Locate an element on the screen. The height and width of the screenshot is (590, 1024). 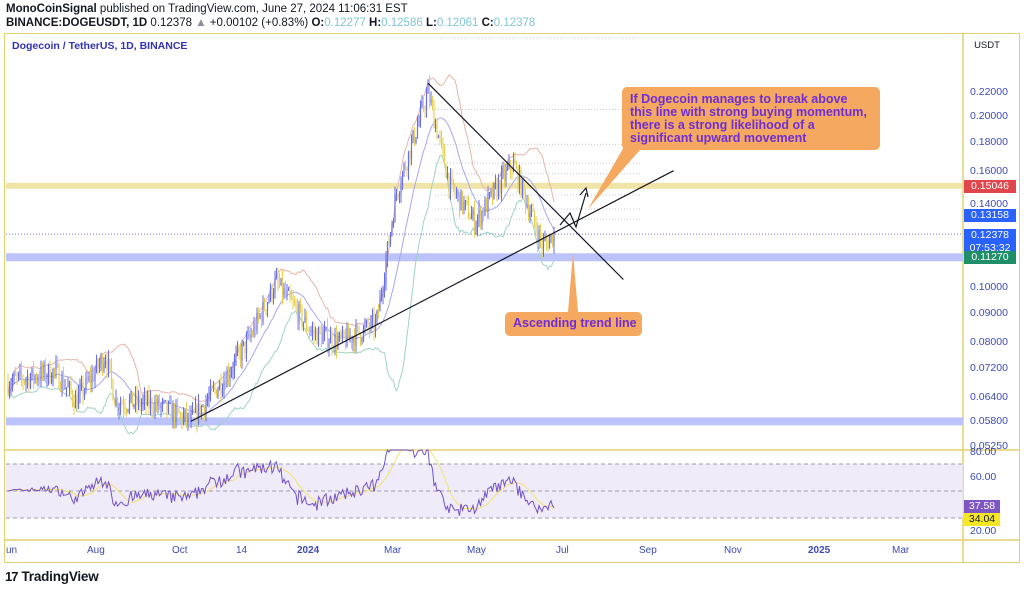
high-label: H: is located at coordinates (375, 23).